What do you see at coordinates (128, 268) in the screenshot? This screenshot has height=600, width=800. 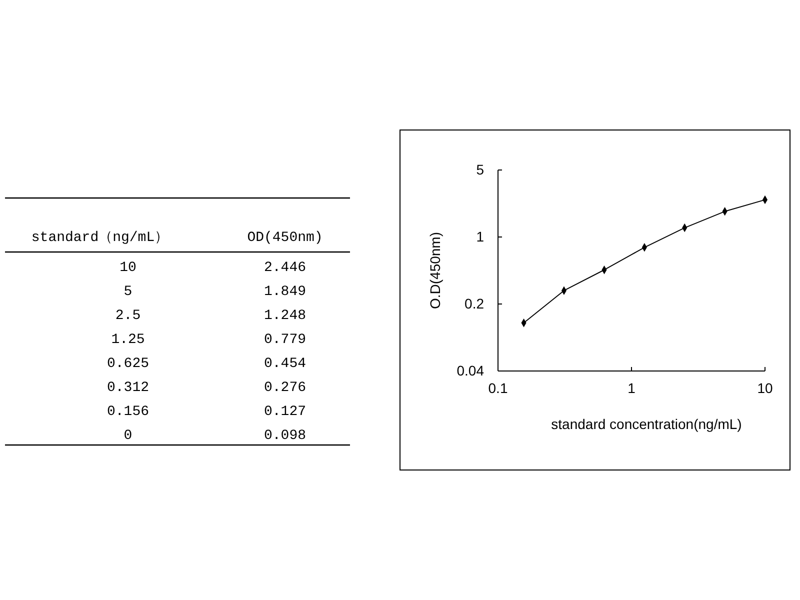 I see `category-label: 10` at bounding box center [128, 268].